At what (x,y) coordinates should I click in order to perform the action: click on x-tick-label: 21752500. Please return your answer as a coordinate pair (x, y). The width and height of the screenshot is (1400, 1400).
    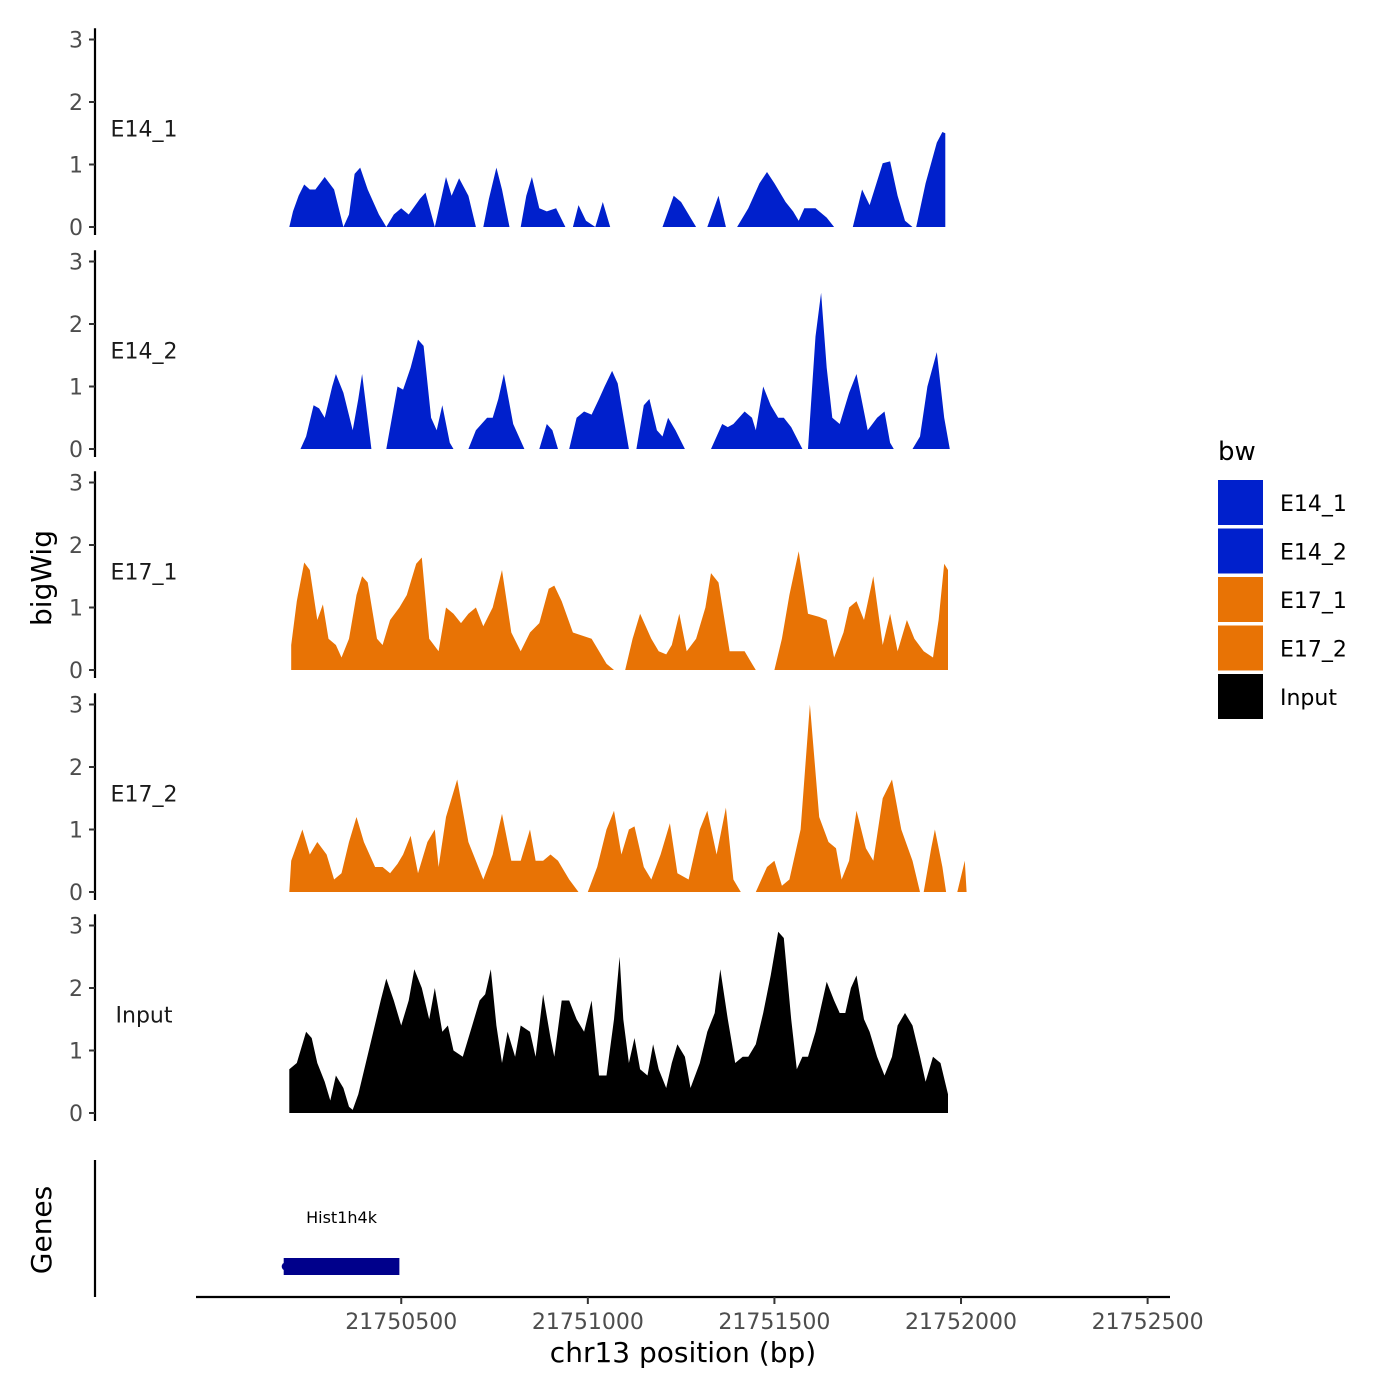
    Looking at the image, I should click on (1148, 1322).